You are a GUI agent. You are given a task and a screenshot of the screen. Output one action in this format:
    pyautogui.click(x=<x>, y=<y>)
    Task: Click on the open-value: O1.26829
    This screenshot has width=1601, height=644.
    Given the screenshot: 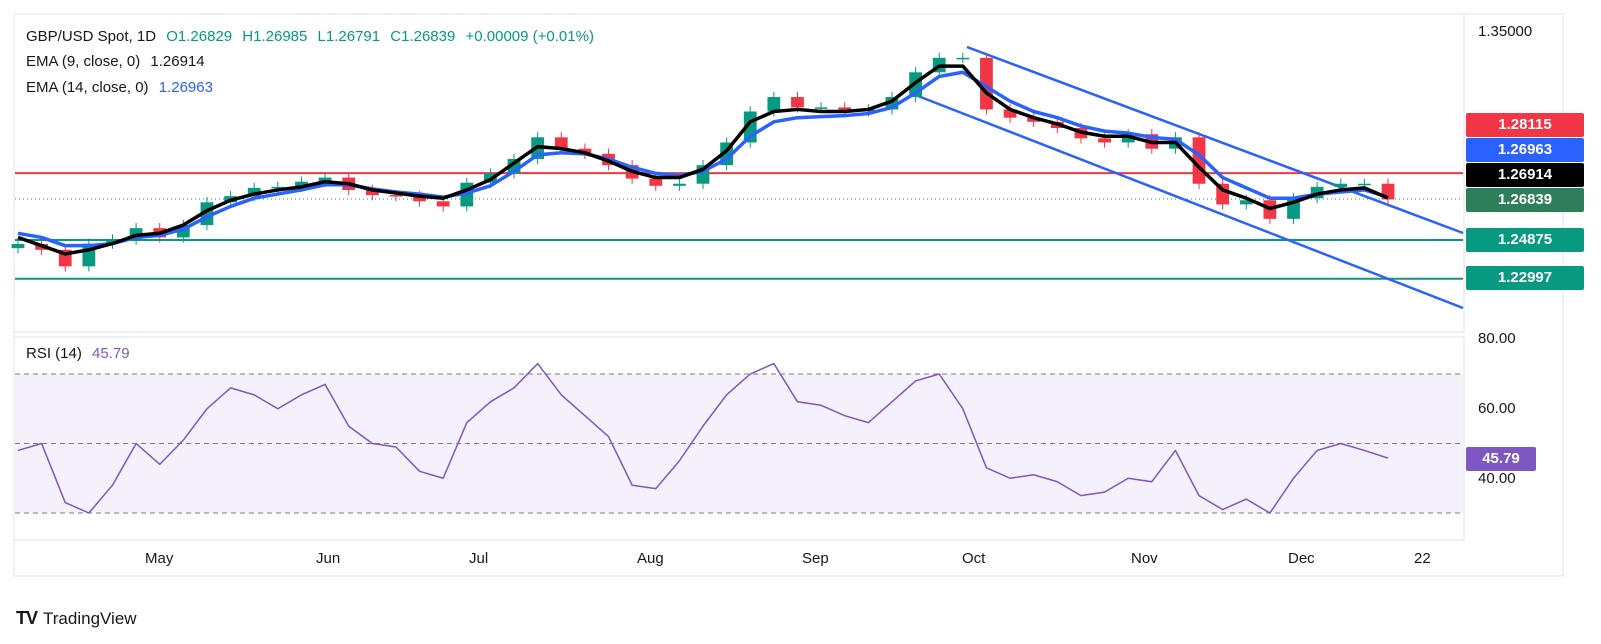 What is the action you would take?
    pyautogui.click(x=199, y=36)
    